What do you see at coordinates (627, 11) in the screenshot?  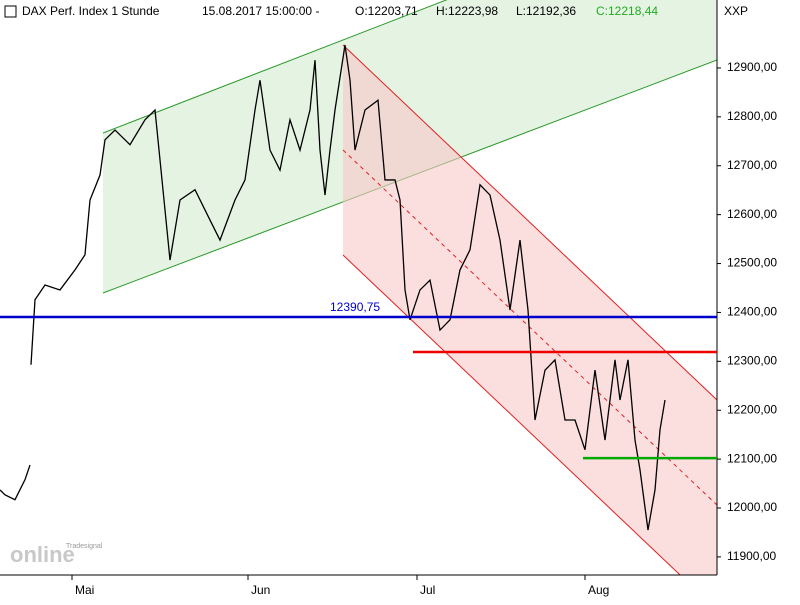 I see `header-close: C:12218,44` at bounding box center [627, 11].